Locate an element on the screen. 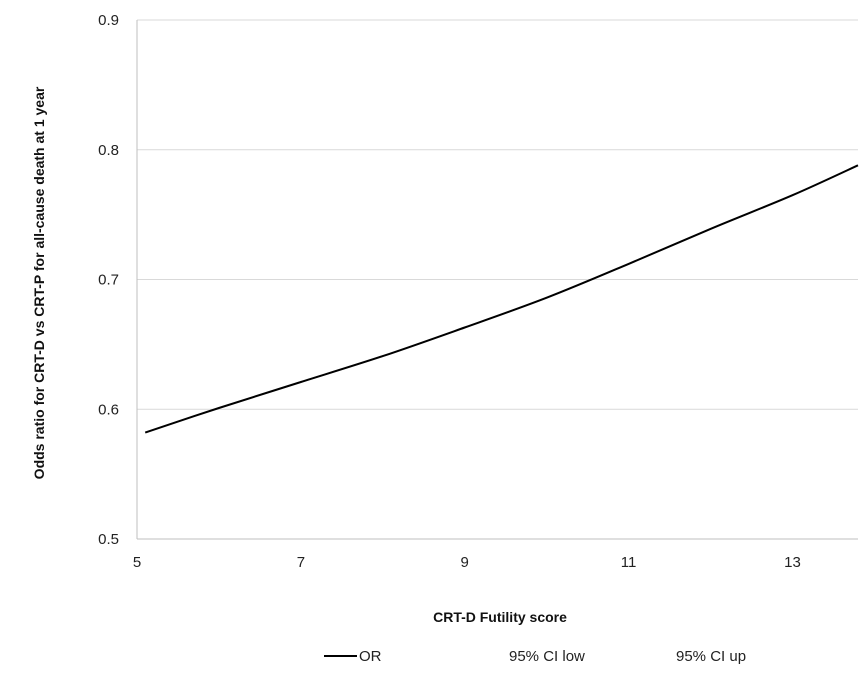 This screenshot has height=675, width=859. legend-label-0: OR is located at coordinates (370, 656).